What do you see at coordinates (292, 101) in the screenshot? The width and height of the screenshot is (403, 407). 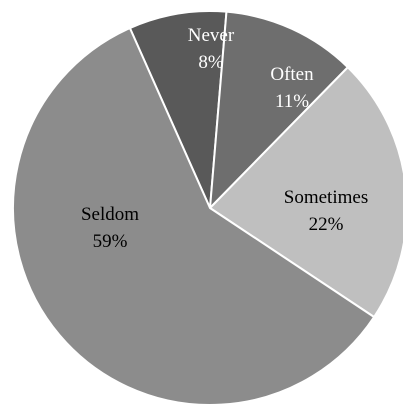 I see `slice-percent-often: 11%` at bounding box center [292, 101].